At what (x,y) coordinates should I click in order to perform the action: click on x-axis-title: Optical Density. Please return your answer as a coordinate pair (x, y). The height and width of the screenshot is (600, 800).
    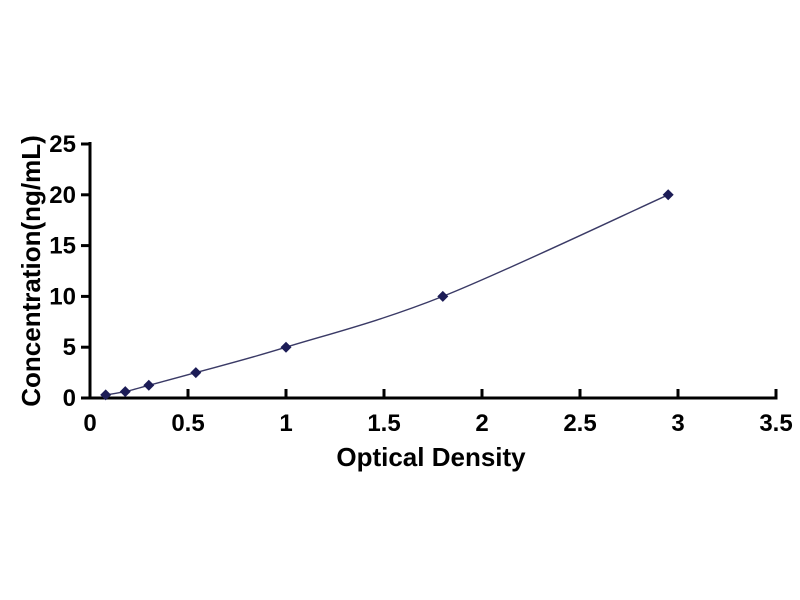
    Looking at the image, I should click on (431, 457).